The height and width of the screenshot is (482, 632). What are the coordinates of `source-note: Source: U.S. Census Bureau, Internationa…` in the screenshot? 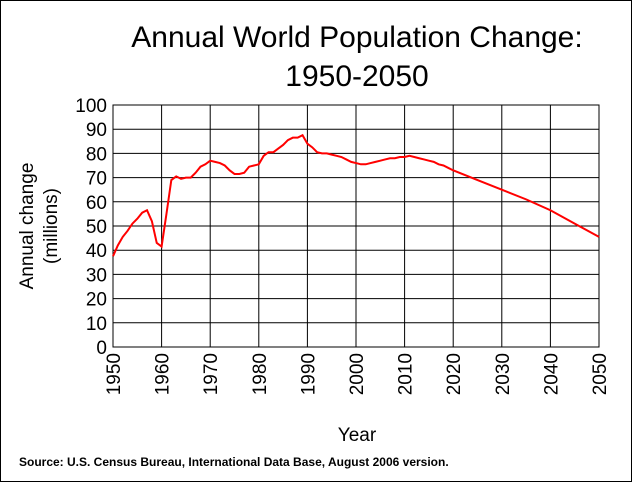 It's located at (234, 462).